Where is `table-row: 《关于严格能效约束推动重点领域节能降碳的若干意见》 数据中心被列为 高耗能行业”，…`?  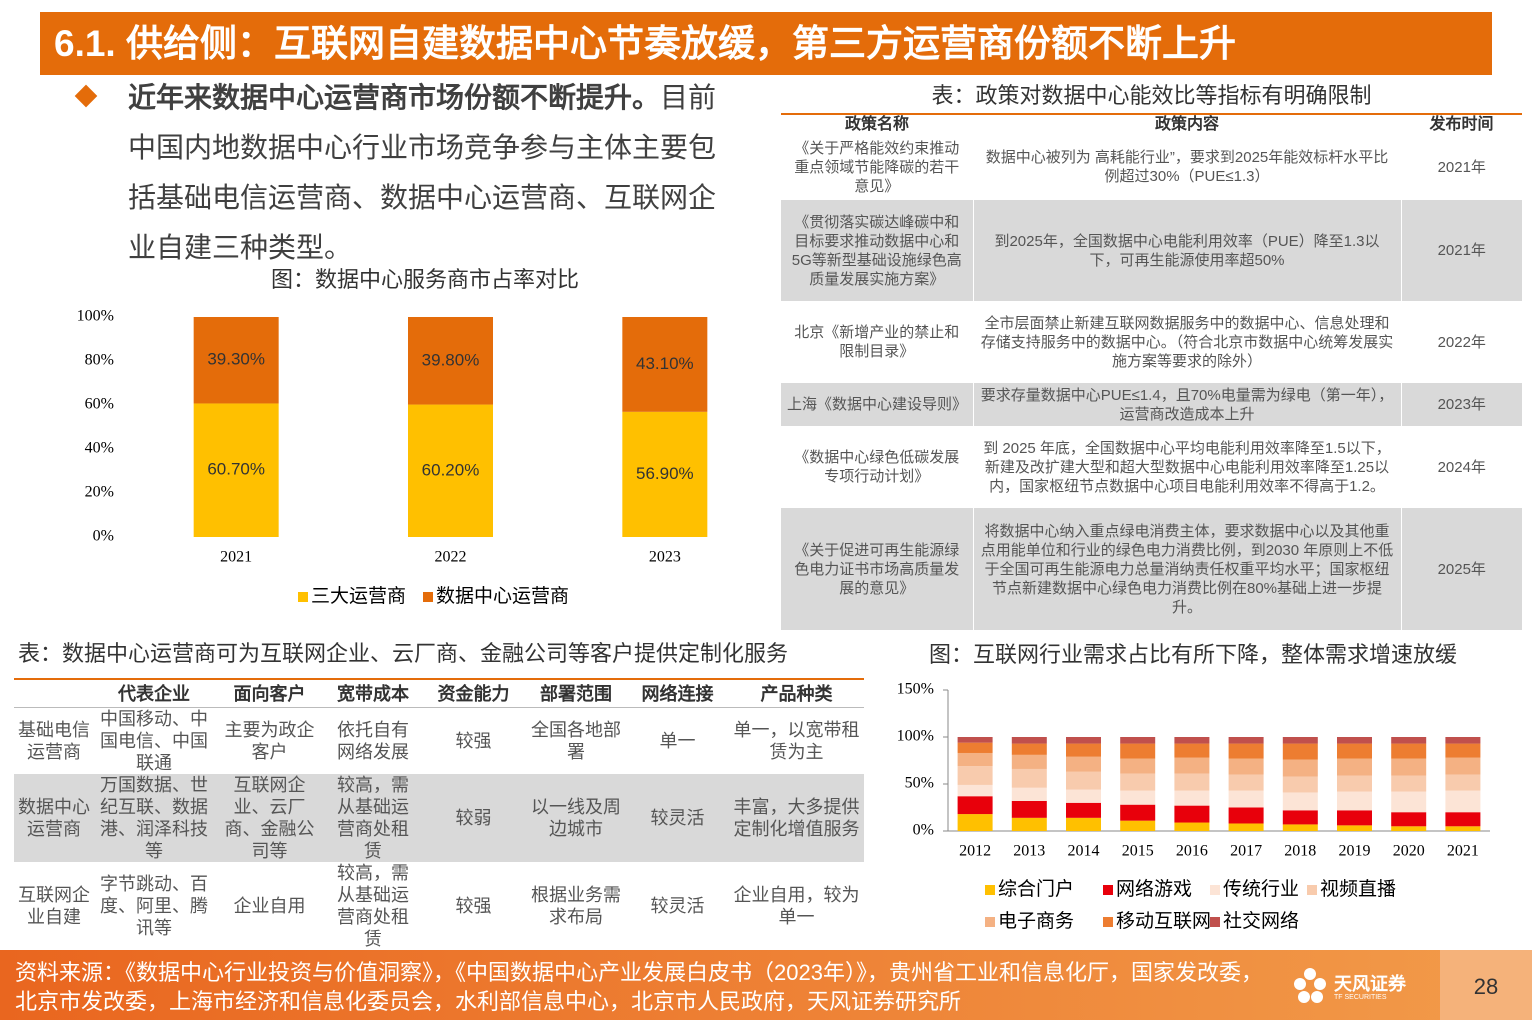
table-row: 《关于严格能效约束推动重点领域节能降碳的若干意见》 数据中心被列为 高耗能行业”，… is located at coordinates (1151, 167).